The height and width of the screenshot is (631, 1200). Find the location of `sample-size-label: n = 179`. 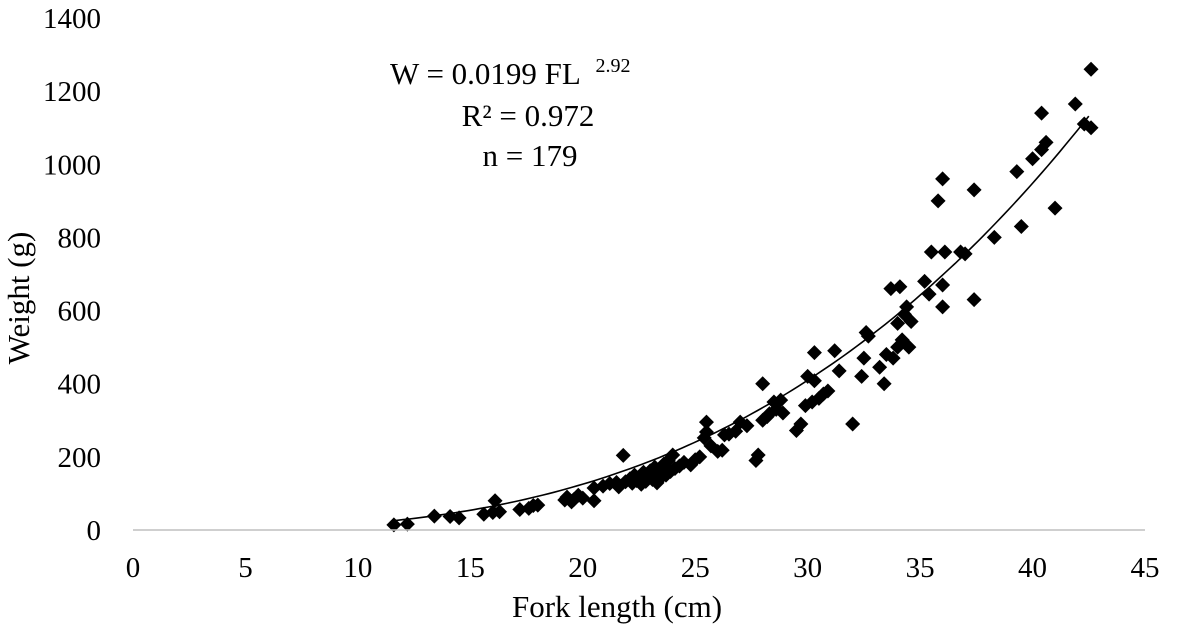

sample-size-label: n = 179 is located at coordinates (530, 155).